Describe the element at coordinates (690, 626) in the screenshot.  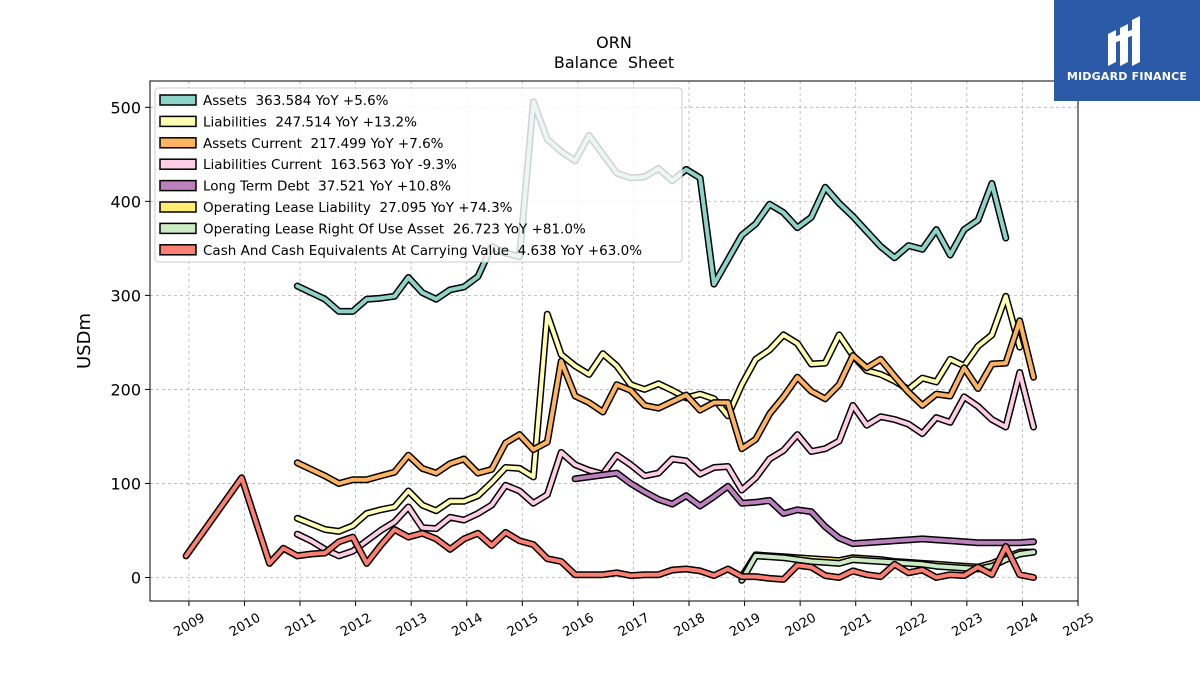
I see `x-tick-label: 2018` at that location.